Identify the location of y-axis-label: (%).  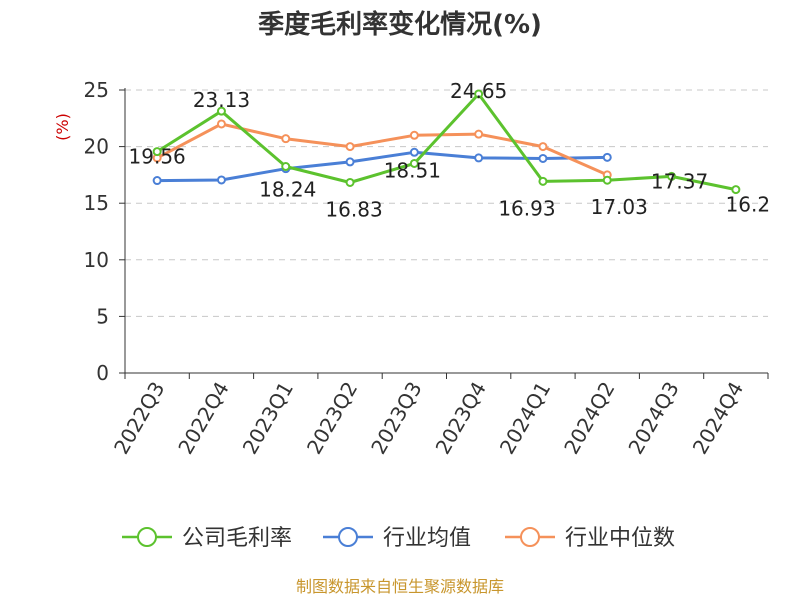
(62, 127).